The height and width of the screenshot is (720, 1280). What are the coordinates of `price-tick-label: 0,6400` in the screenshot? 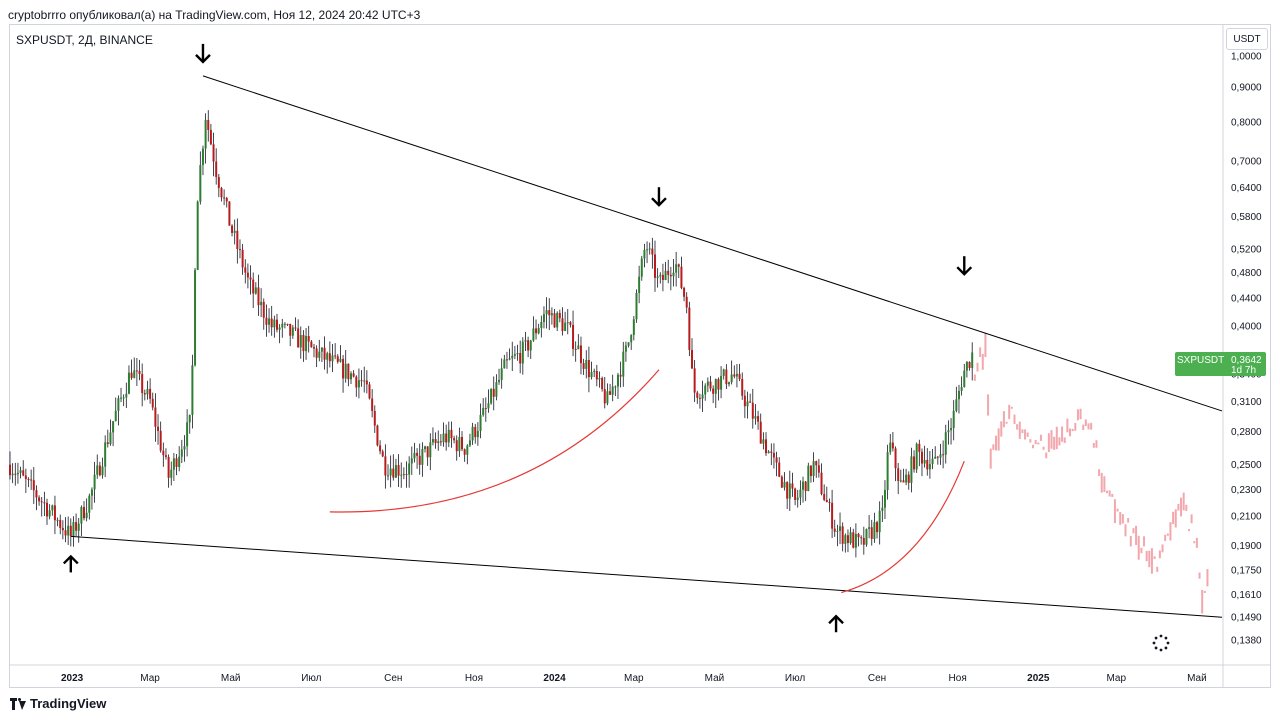 It's located at (1246, 188).